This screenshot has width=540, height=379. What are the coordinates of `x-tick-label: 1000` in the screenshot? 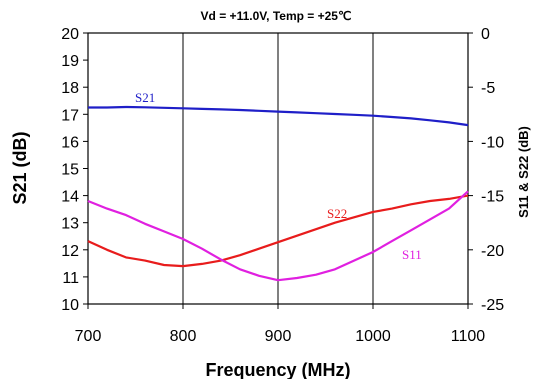 It's located at (373, 336).